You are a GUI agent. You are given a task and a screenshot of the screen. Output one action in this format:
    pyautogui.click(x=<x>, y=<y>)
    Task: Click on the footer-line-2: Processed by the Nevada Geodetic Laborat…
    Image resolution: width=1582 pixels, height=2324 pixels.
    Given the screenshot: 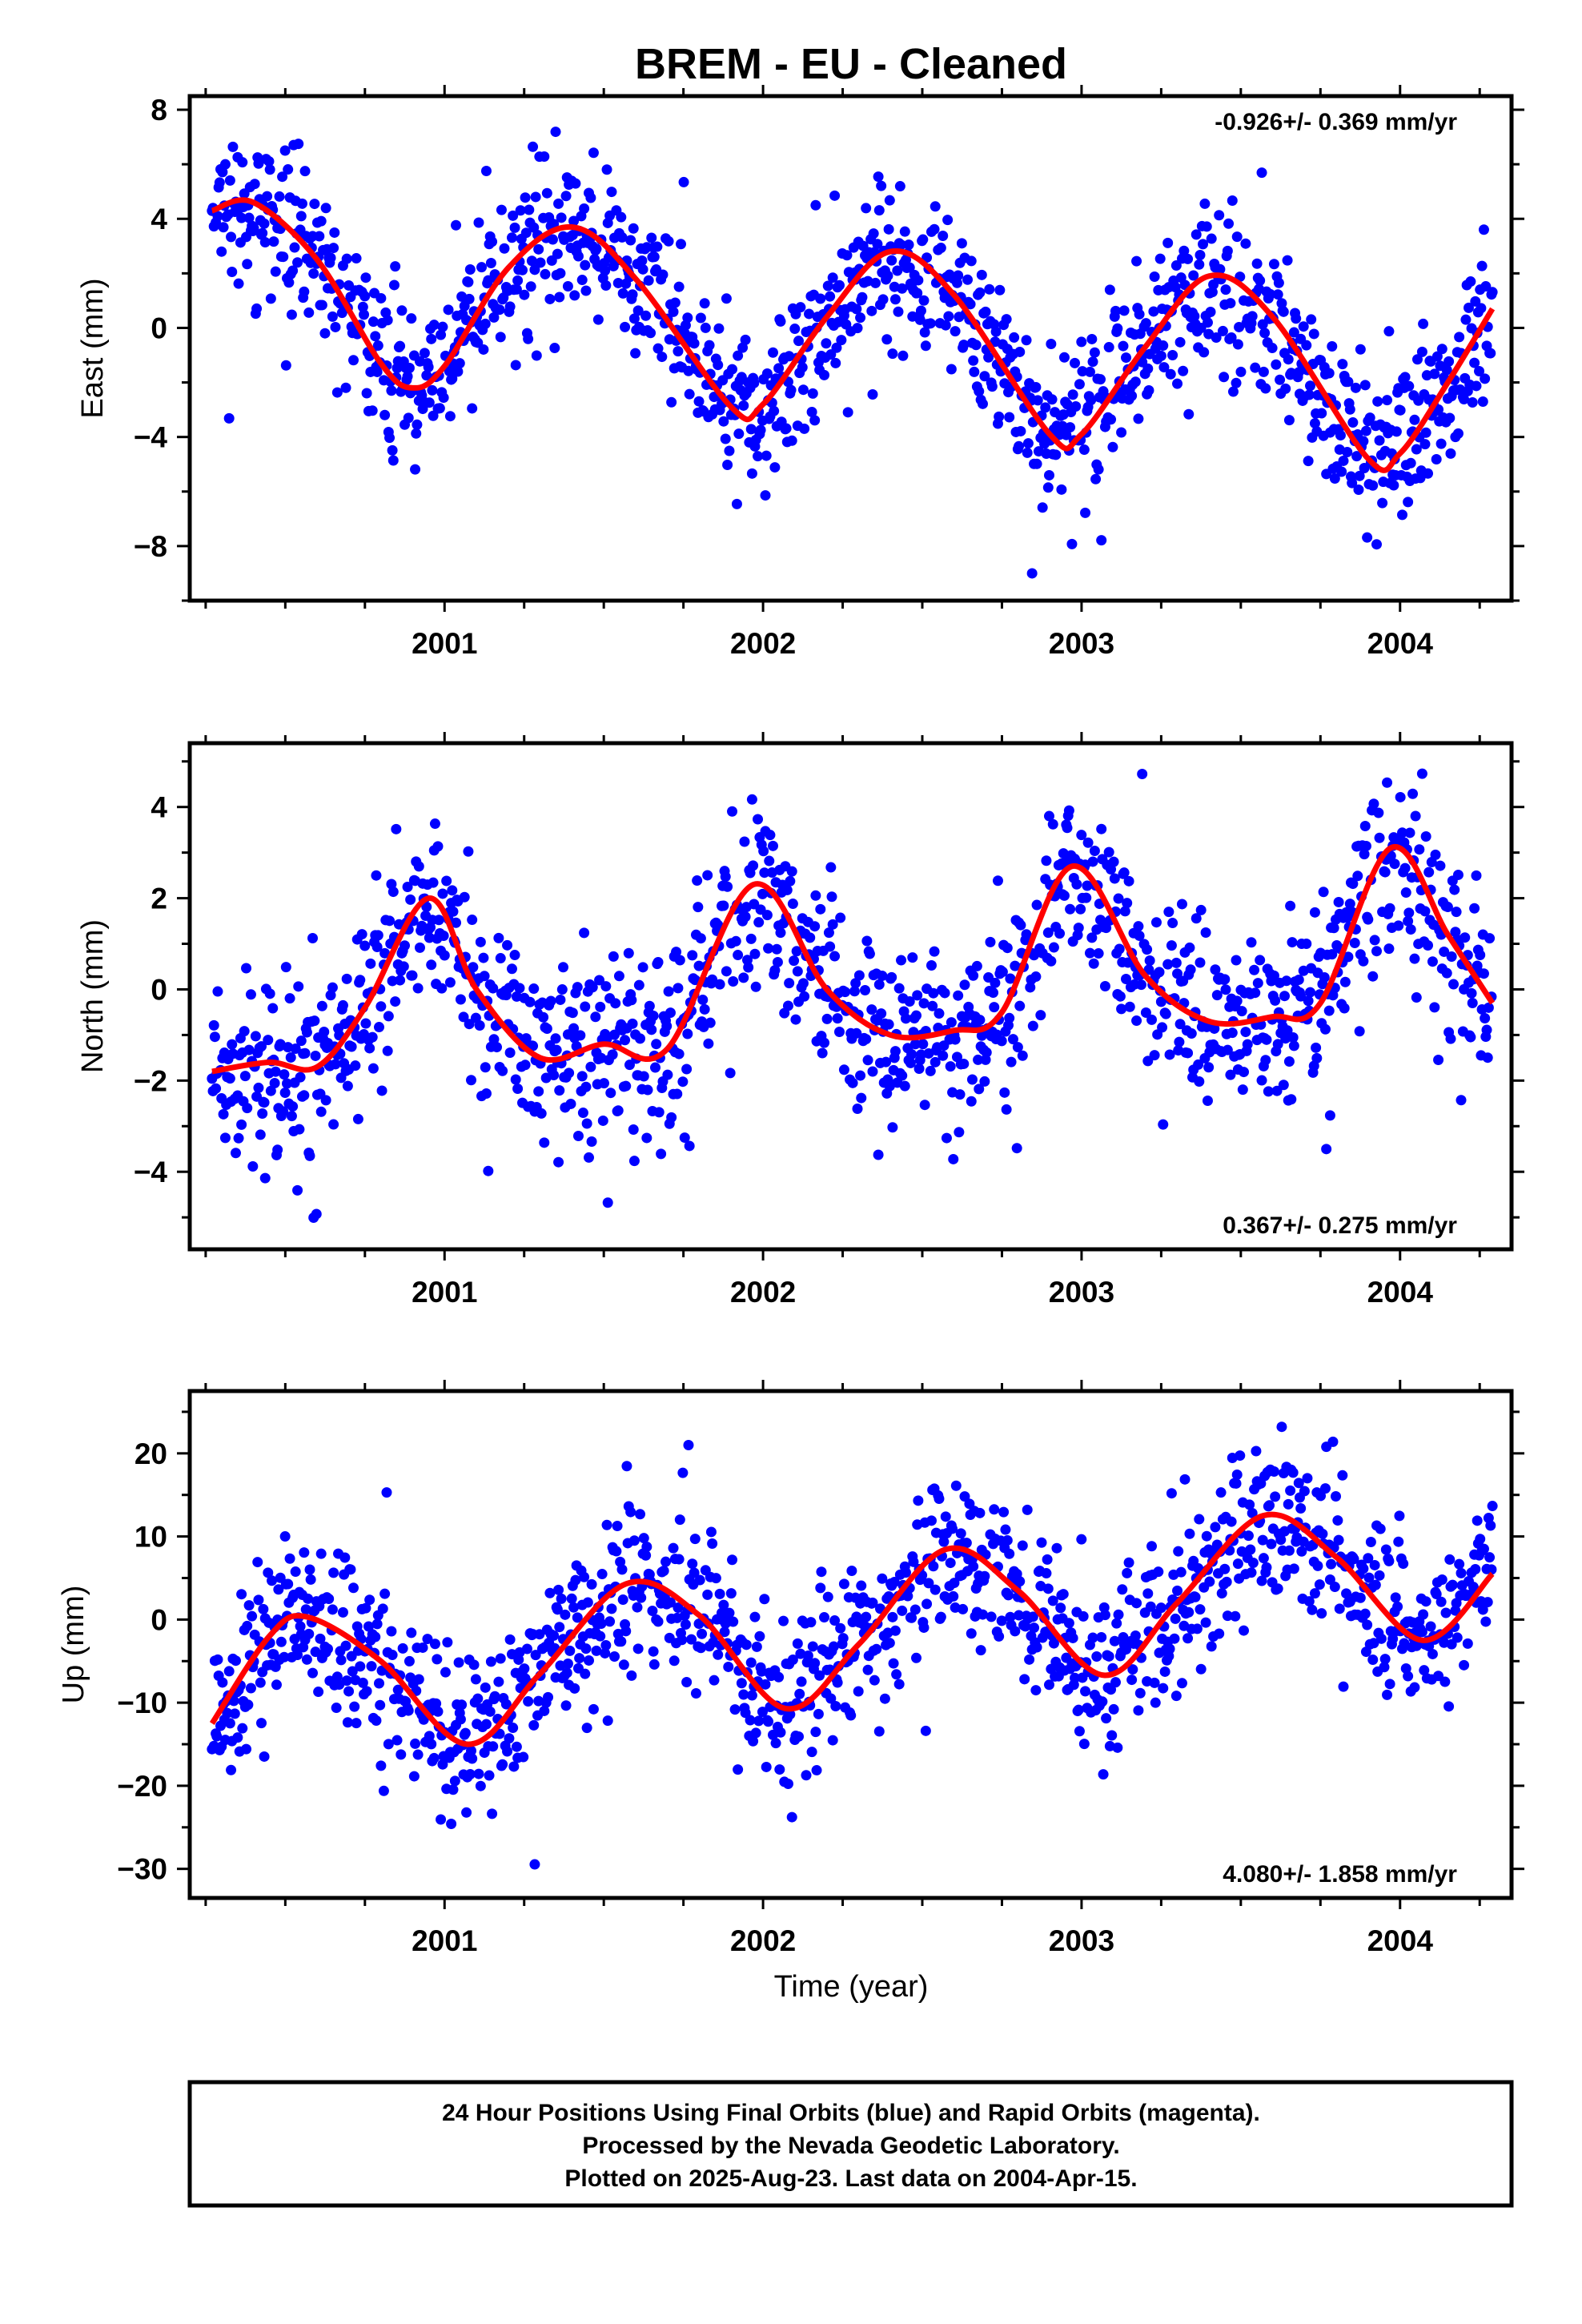 What is the action you would take?
    pyautogui.click(x=850, y=2146)
    